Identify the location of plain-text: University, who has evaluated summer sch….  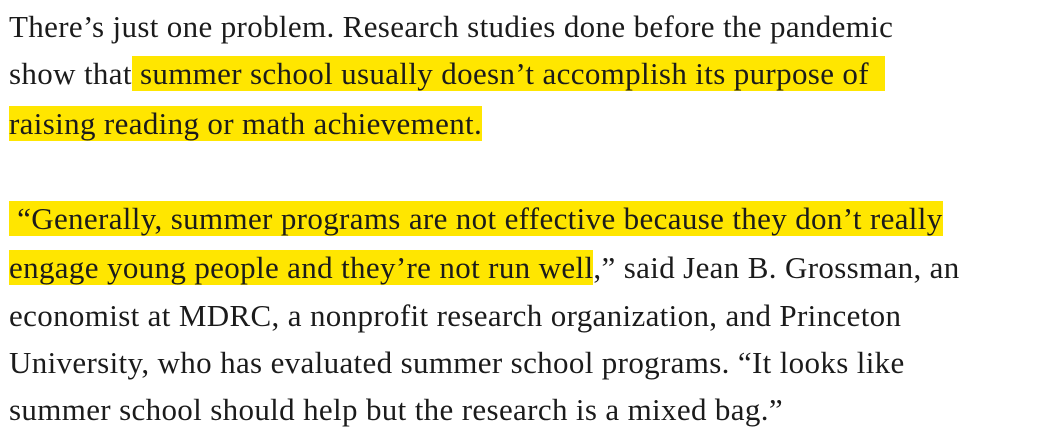
(457, 362).